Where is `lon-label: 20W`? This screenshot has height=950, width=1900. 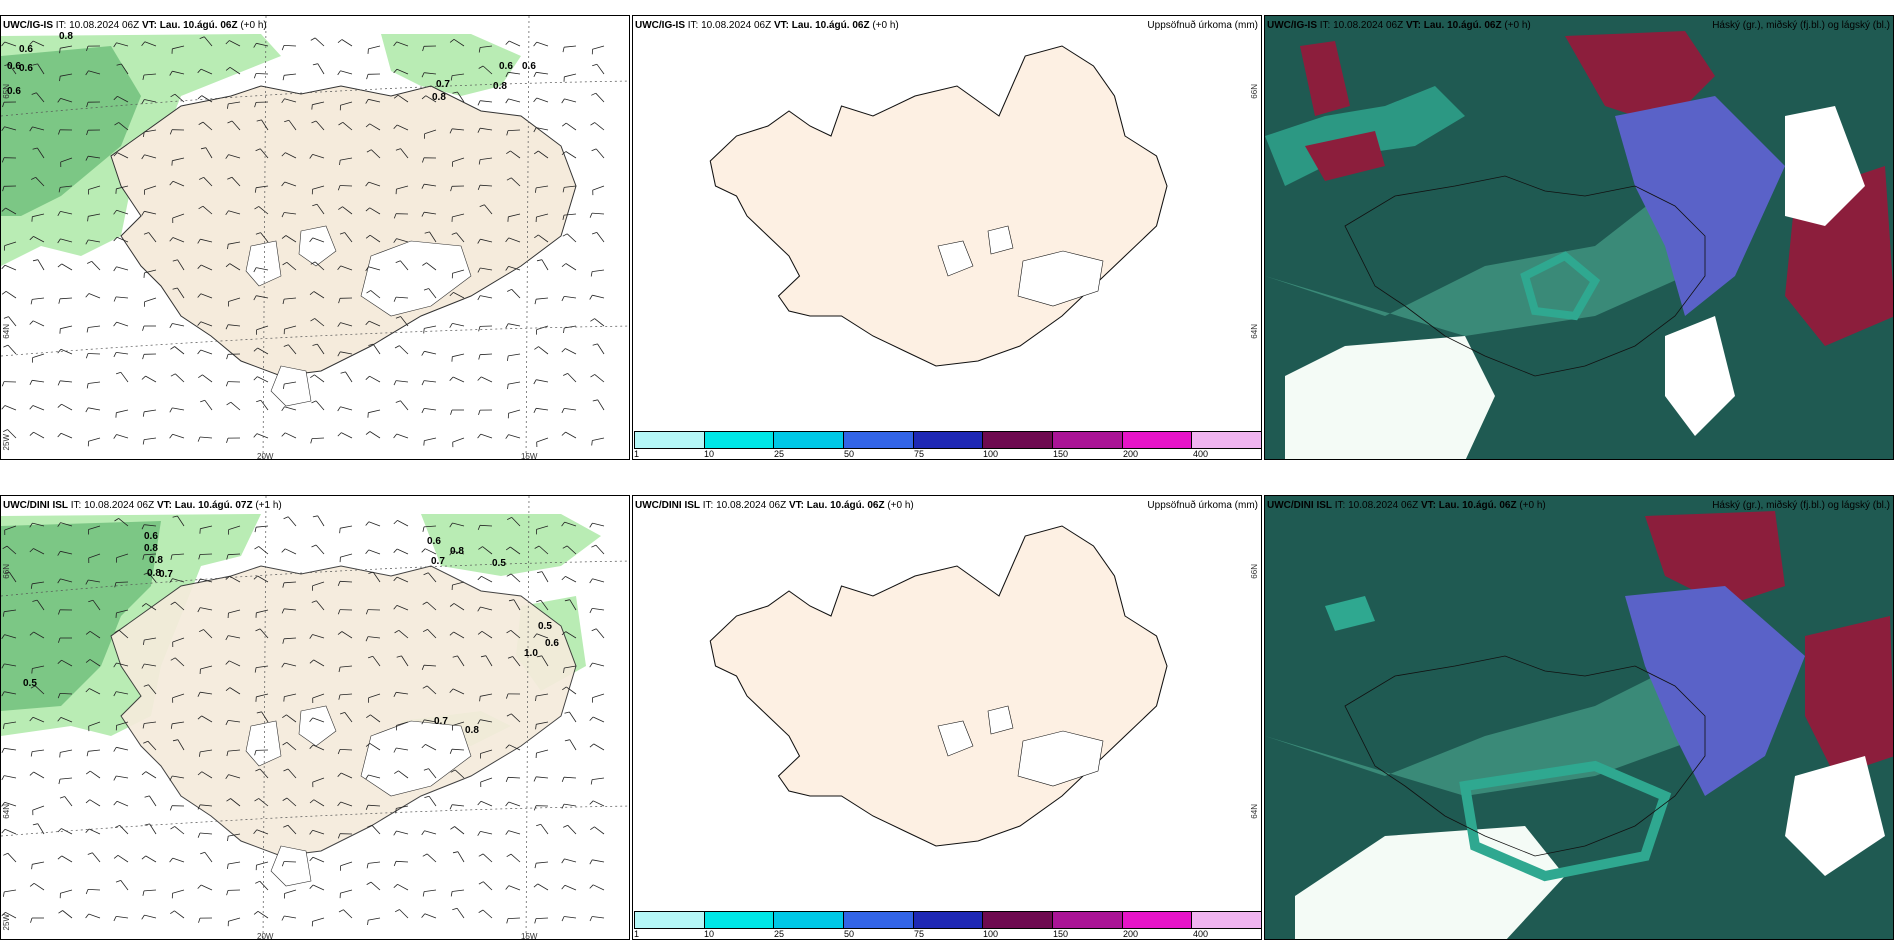
lon-label: 20W is located at coordinates (265, 936).